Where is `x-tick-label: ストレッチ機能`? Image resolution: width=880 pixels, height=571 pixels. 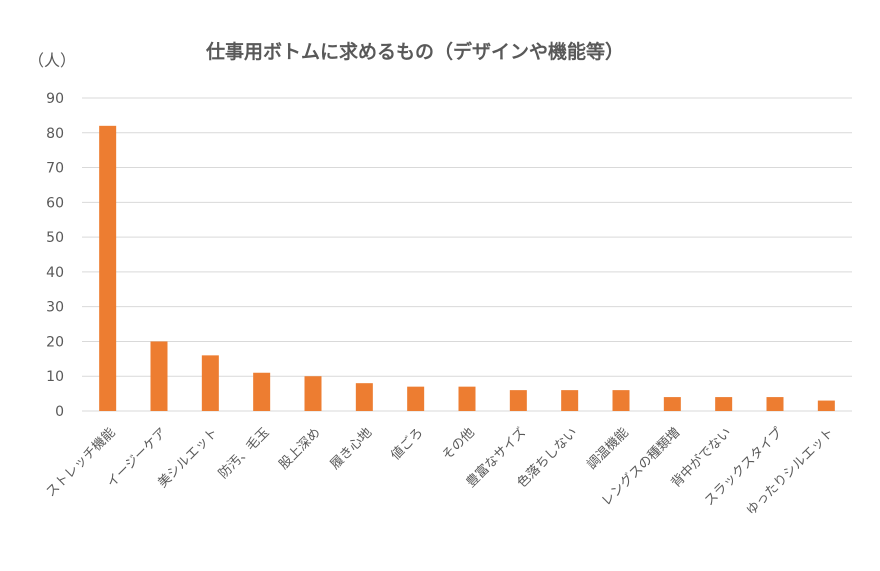
x-tick-label: ストレッチ機能 is located at coordinates (81, 462).